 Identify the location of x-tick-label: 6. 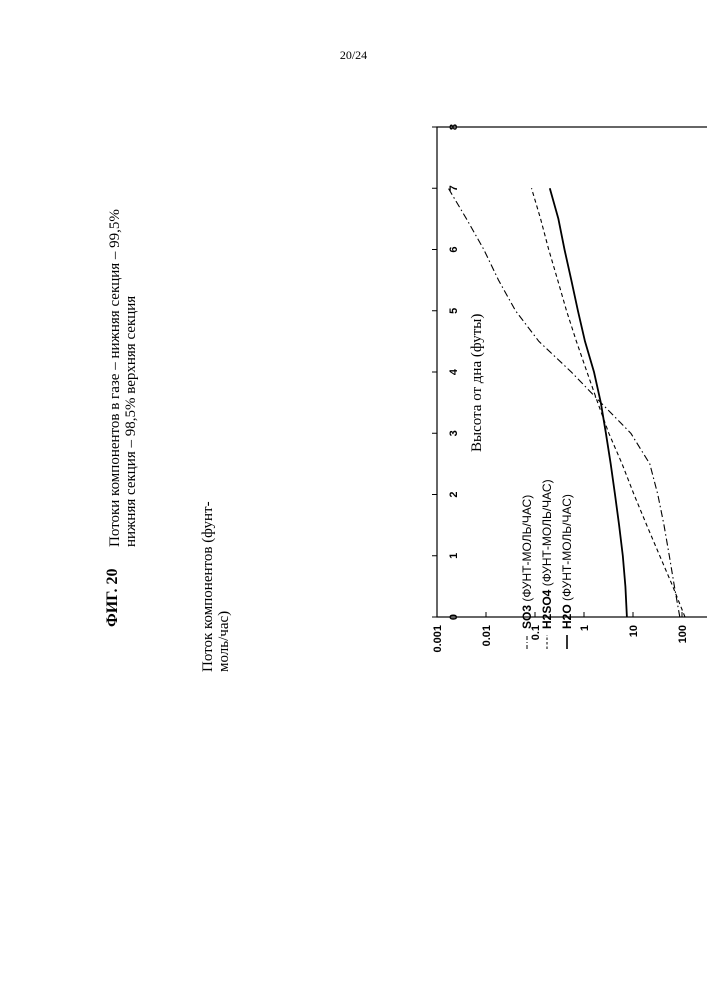
(454, 249).